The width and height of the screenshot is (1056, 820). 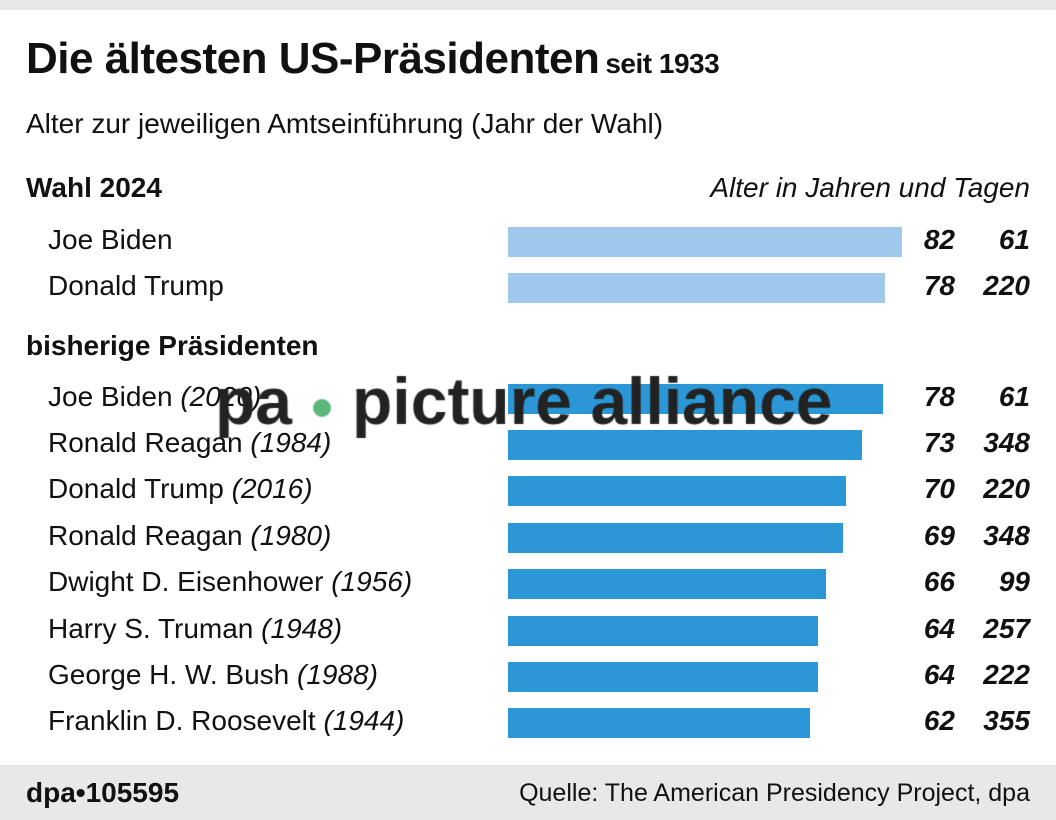 I want to click on top-bar, so click(x=528, y=5).